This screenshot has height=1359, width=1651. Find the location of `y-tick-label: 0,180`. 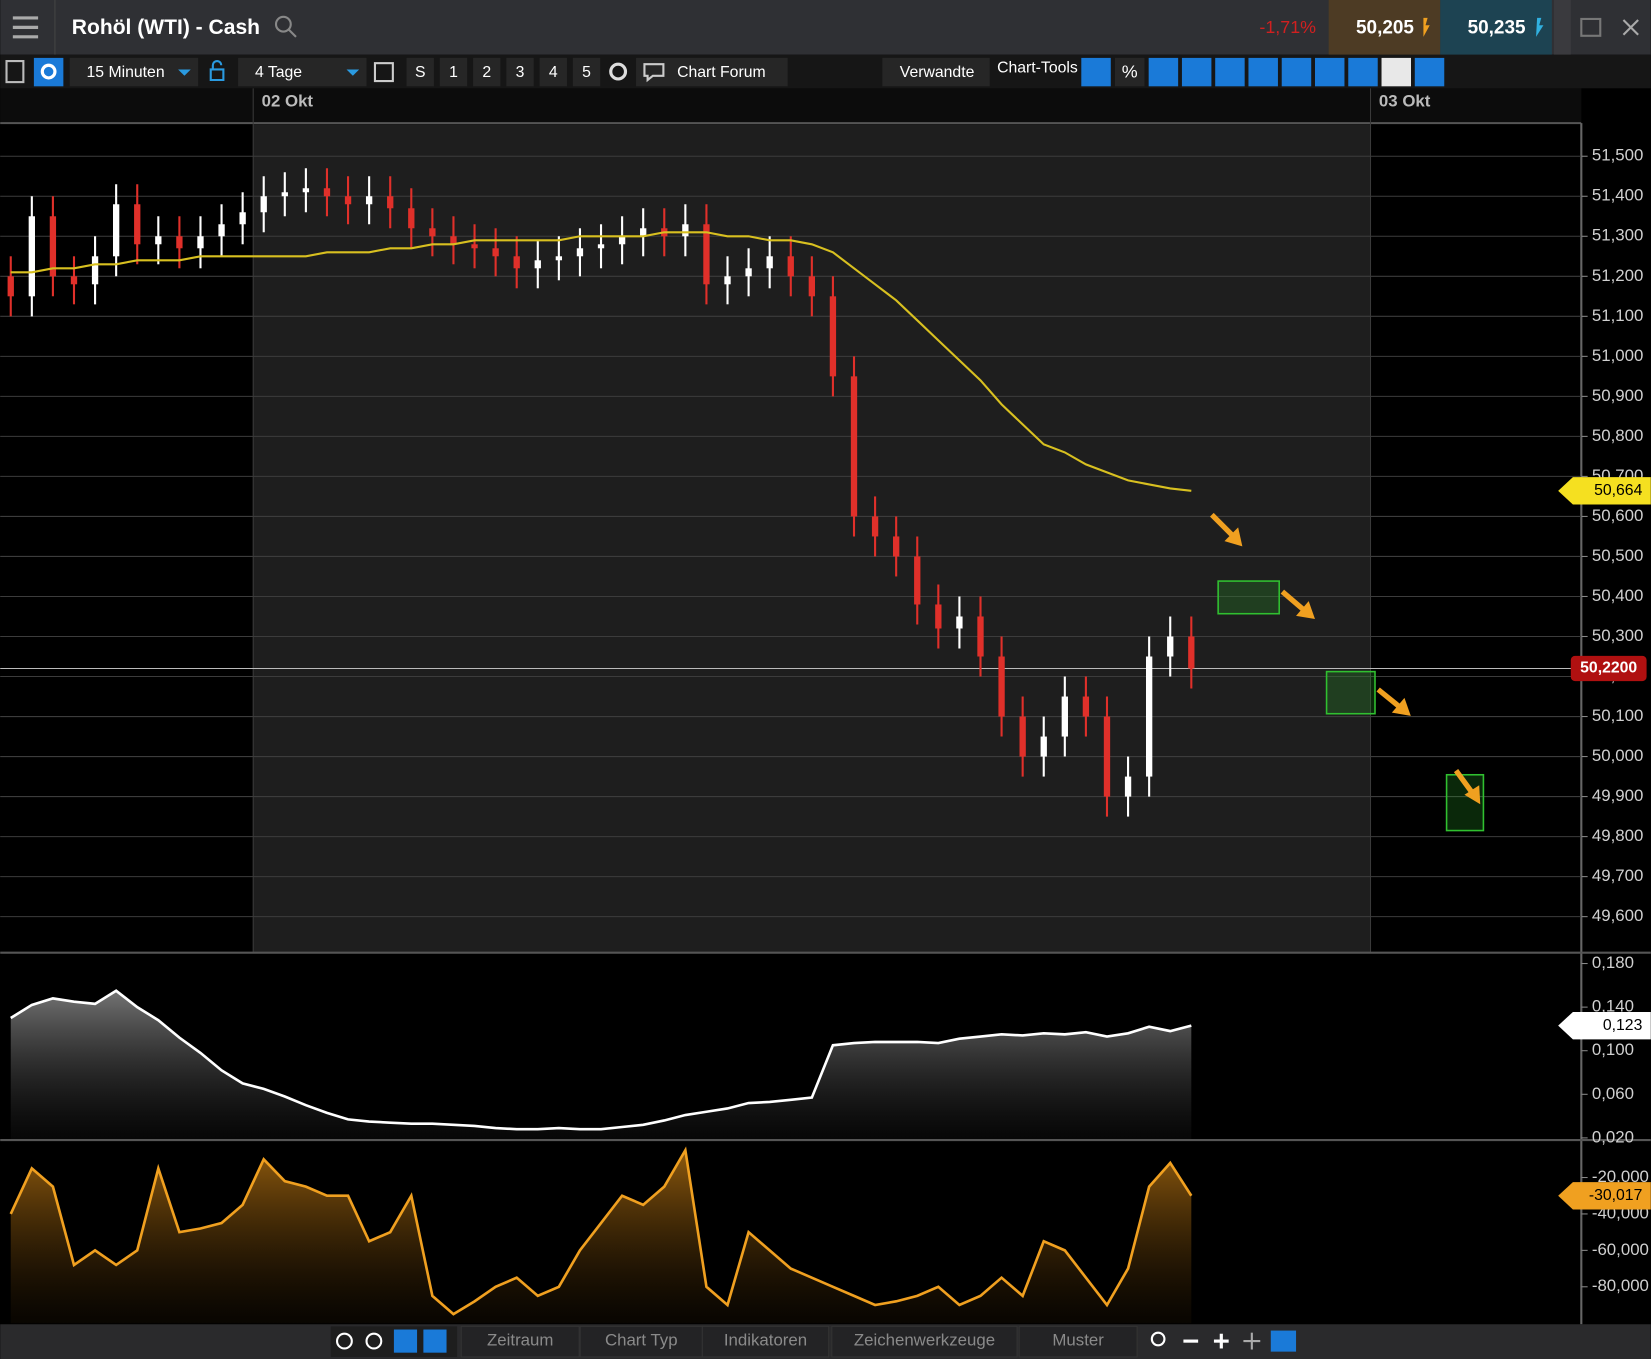

y-tick-label: 0,180 is located at coordinates (1613, 962).